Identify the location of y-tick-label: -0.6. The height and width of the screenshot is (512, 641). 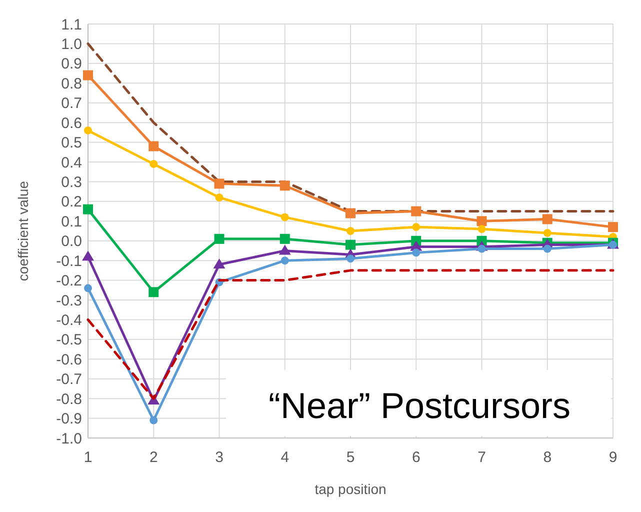
(69, 359).